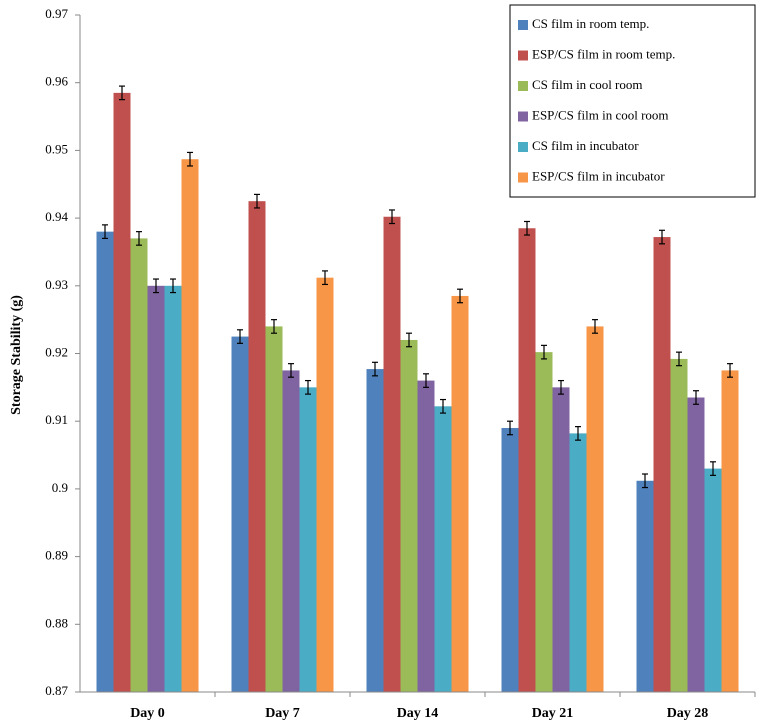 The image size is (763, 728). What do you see at coordinates (282, 713) in the screenshot?
I see `x-tick-label: Day 7` at bounding box center [282, 713].